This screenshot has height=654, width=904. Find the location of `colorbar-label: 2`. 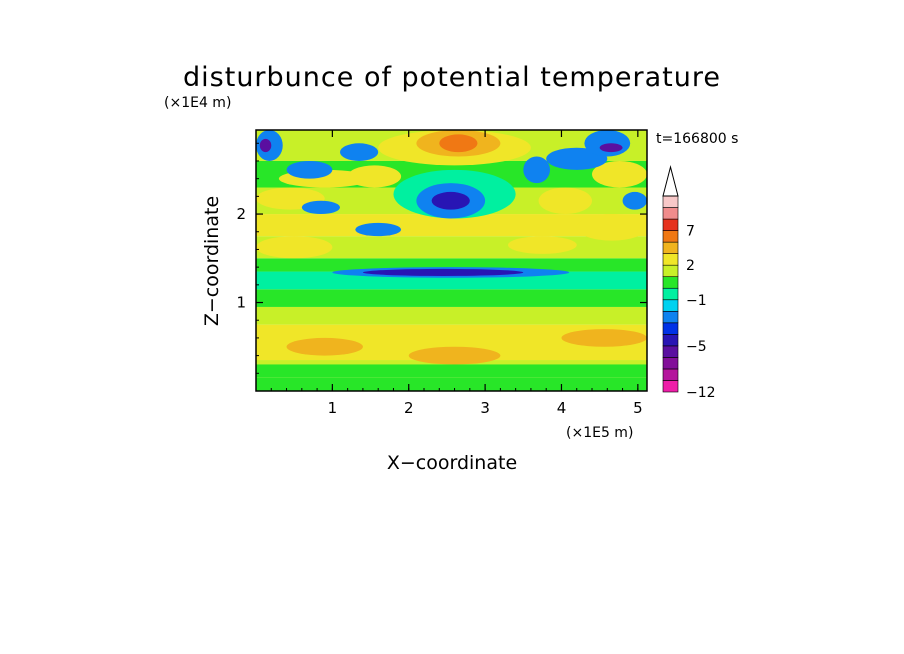

colorbar-label: 2 is located at coordinates (690, 266).